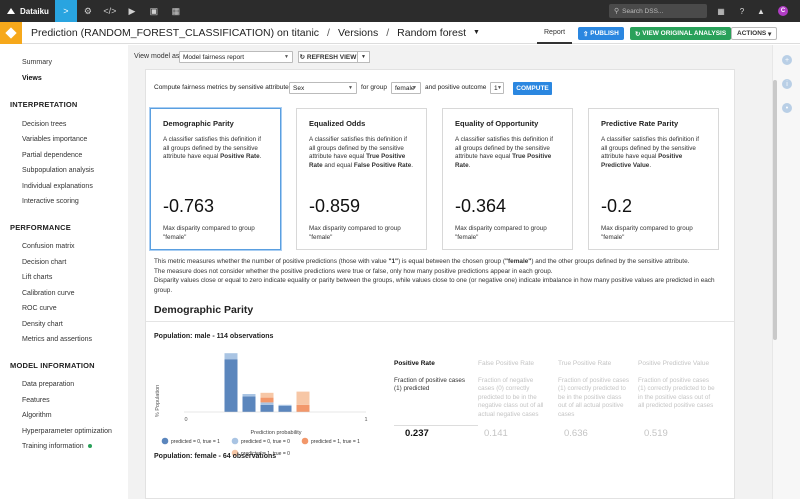  Describe the element at coordinates (67, 431) in the screenshot. I see `sidebar-item-hyperparameter-optimization: Hyperparameter optimization` at that location.